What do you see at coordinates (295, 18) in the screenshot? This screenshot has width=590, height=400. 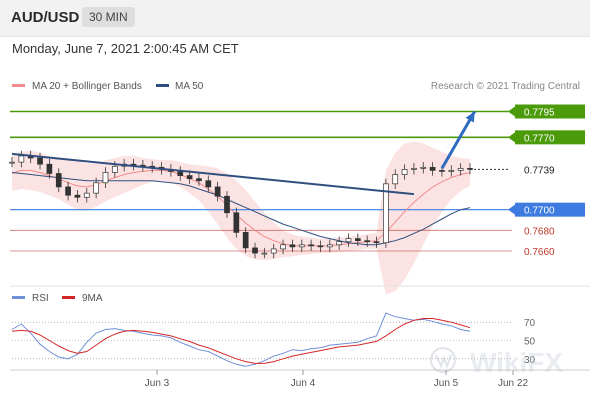 I see `header-bar: AUD/USD 30 MIN` at bounding box center [295, 18].